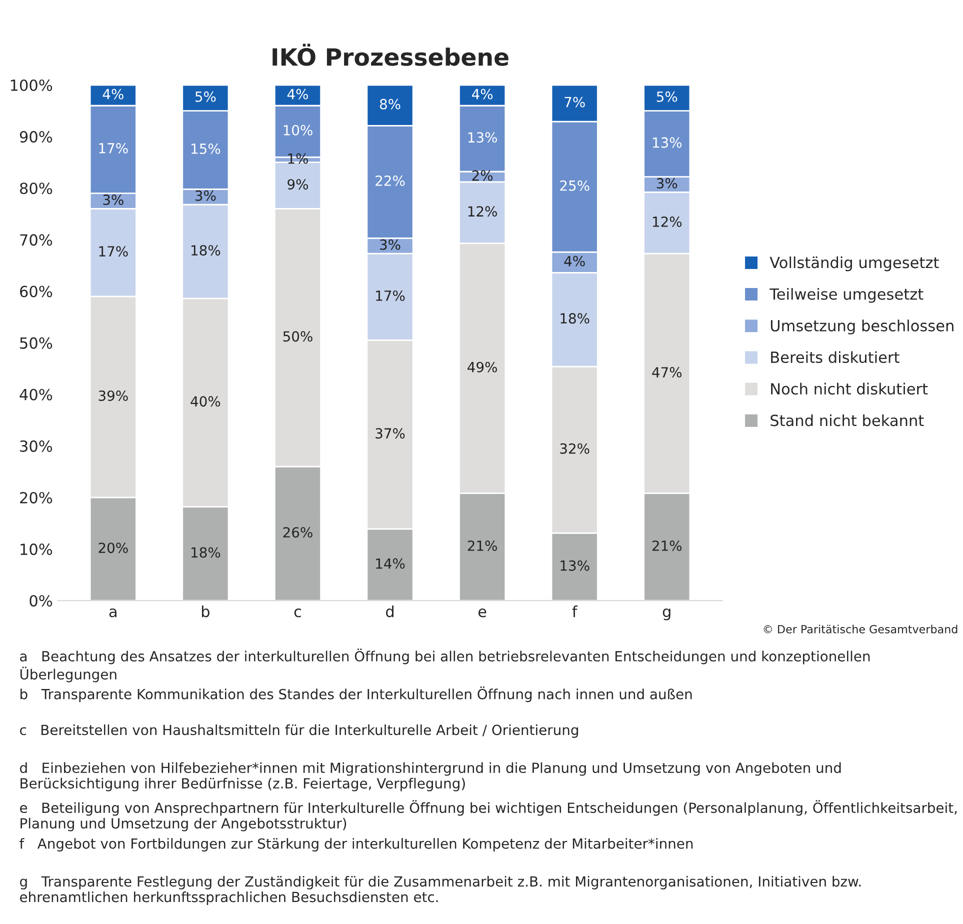  I want to click on text: c Bereitstellen von Haushaltsmitteln für die Interkulturelle Arbeit / Orientierung, so click(299, 731).